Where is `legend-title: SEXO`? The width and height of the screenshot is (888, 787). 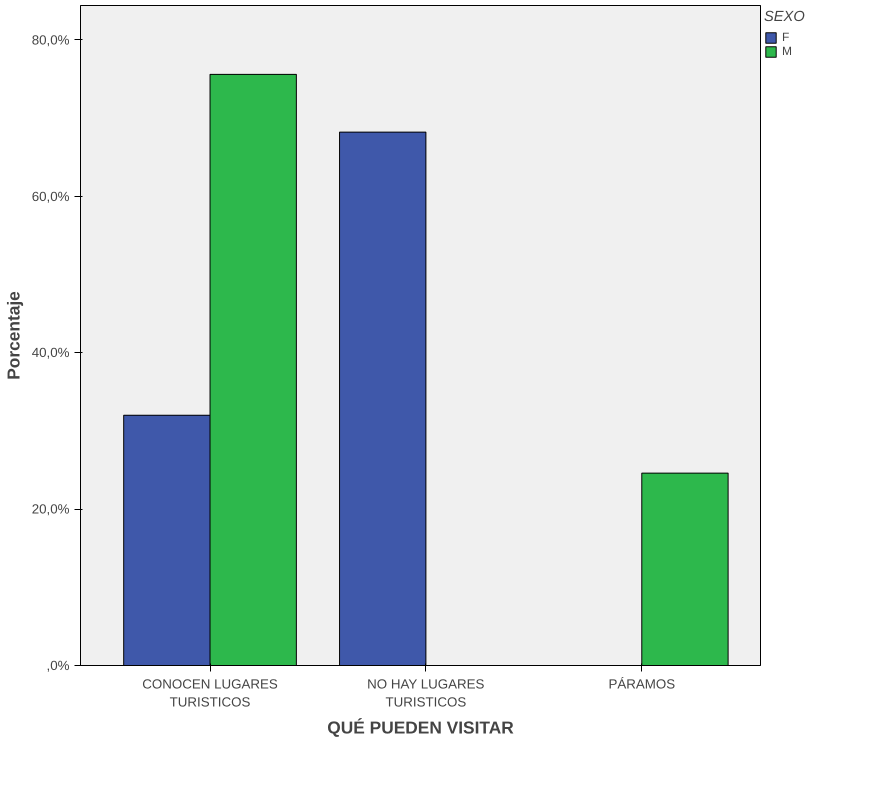
legend-title: SEXO is located at coordinates (784, 17).